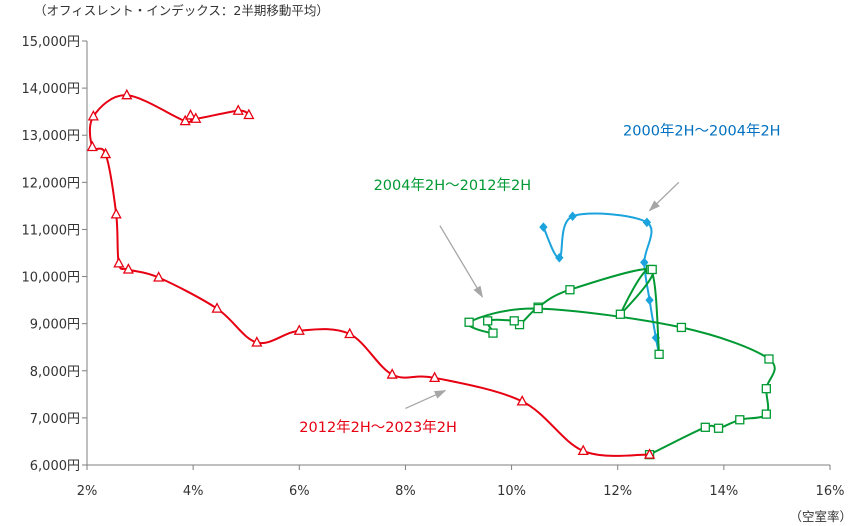 The image size is (858, 526). Describe the element at coordinates (181, 10) in the screenshot. I see `chart-title: （オフィスレント・インデックス：2半期移動平均）` at that location.